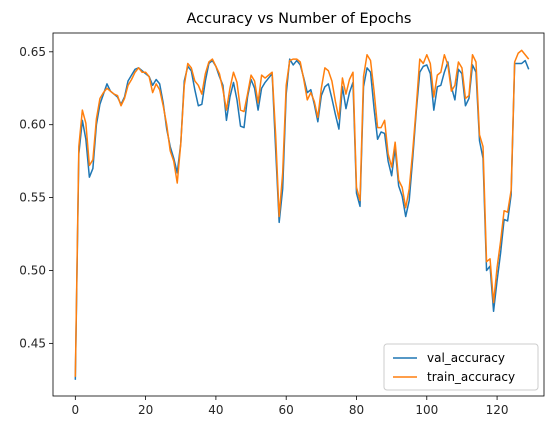 This screenshot has width=556, height=435. What do you see at coordinates (497, 410) in the screenshot?
I see `x-tick-label: 120` at bounding box center [497, 410].